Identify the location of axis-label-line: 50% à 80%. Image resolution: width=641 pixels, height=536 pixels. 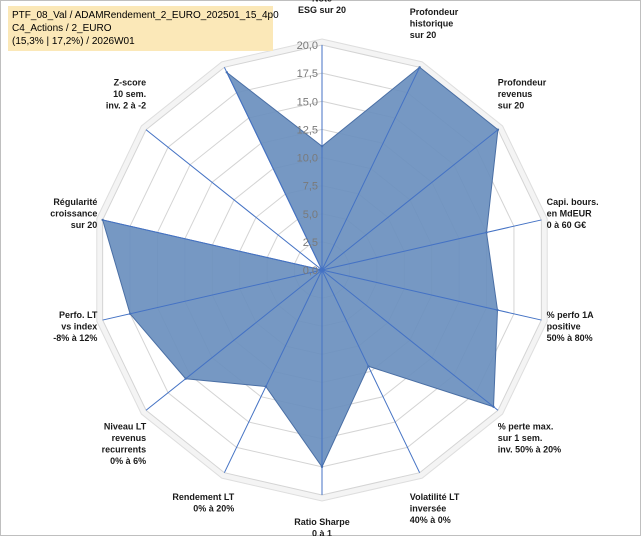
(570, 338).